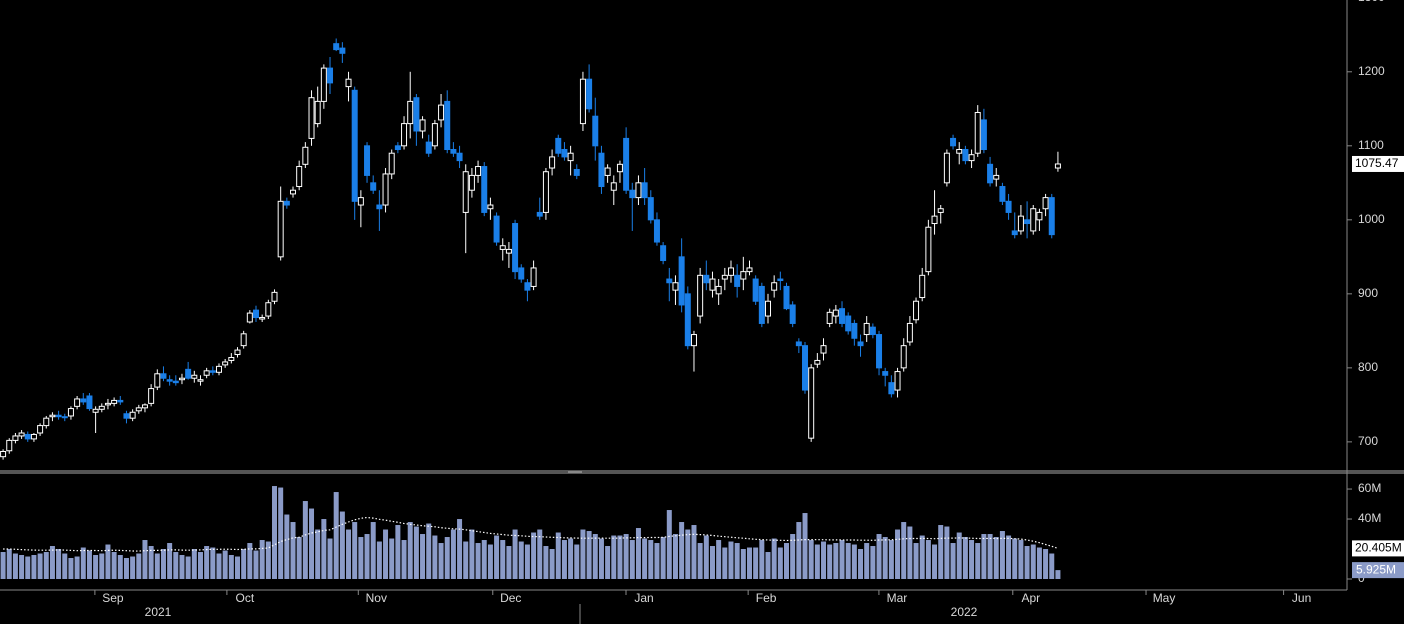  Describe the element at coordinates (1377, 163) in the screenshot. I see `last-price-label: 1075.47` at that location.